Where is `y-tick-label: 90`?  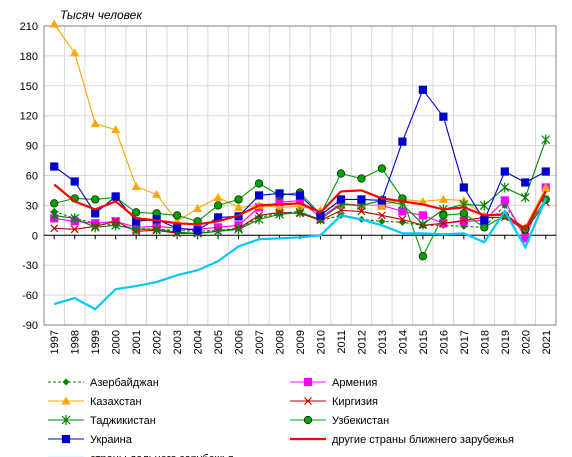 y-tick-label: 90 is located at coordinates (32, 147).